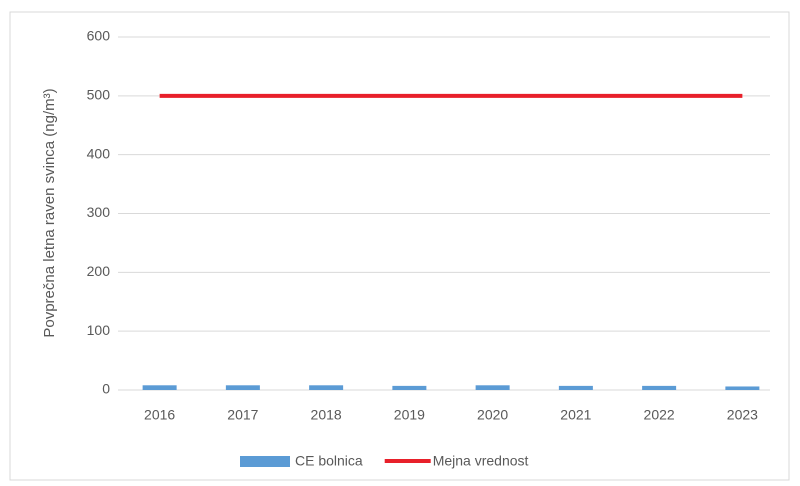  Describe the element at coordinates (99, 271) in the screenshot. I see `y-tick-label: 200` at that location.